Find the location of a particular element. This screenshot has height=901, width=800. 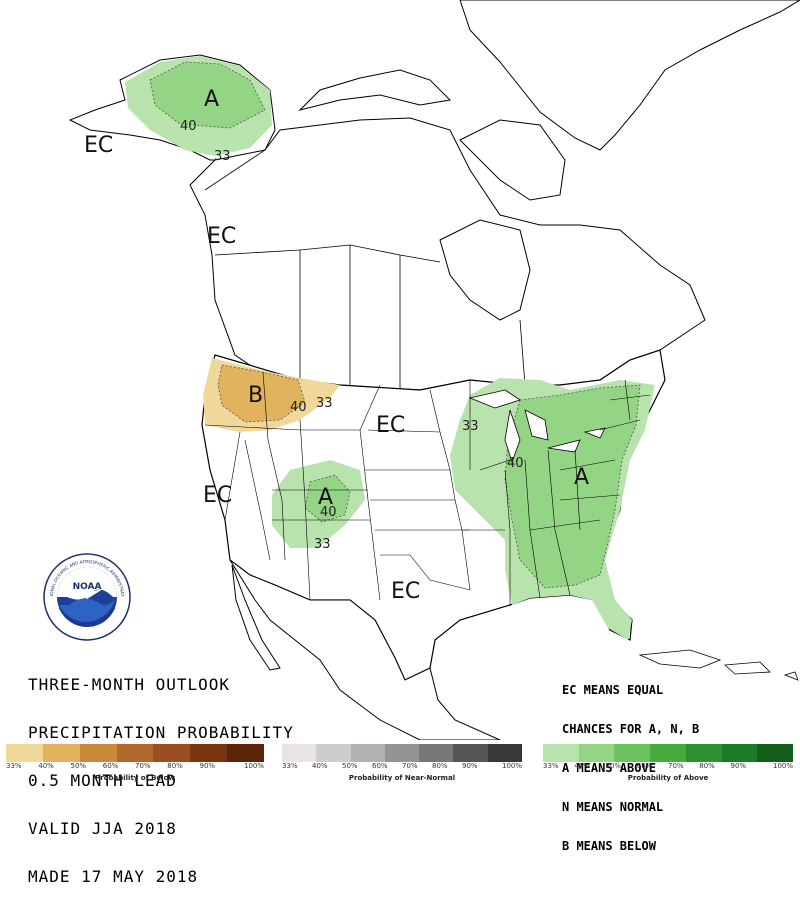

contour-40-east: 40 is located at coordinates (515, 463).